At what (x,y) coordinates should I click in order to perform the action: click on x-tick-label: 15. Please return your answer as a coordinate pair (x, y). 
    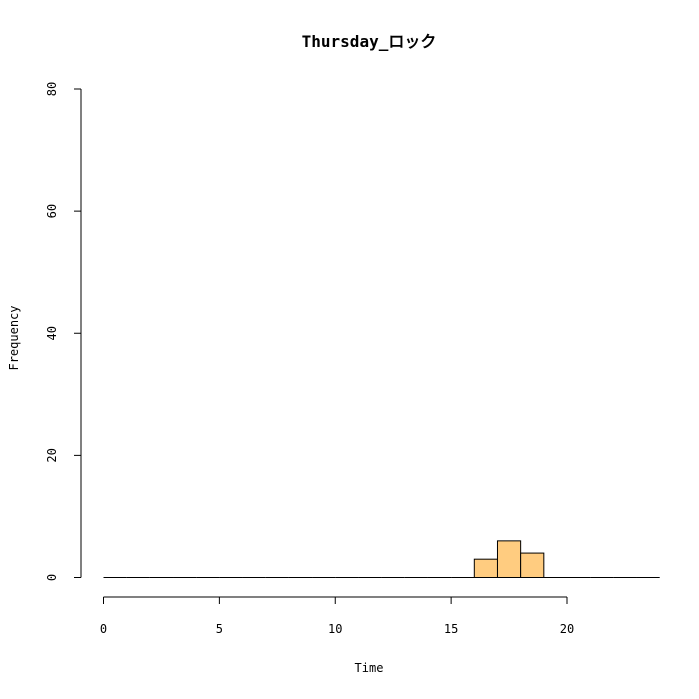
    Looking at the image, I should click on (451, 629).